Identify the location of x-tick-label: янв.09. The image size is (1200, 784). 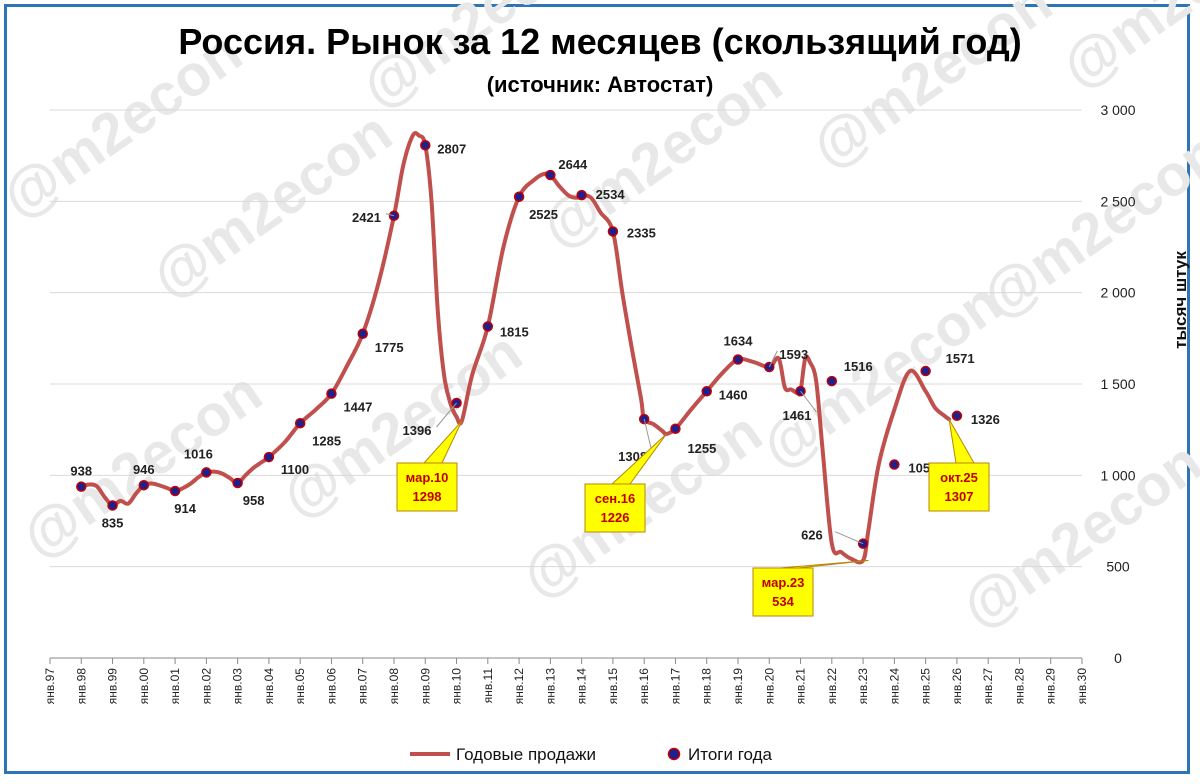
(425, 686).